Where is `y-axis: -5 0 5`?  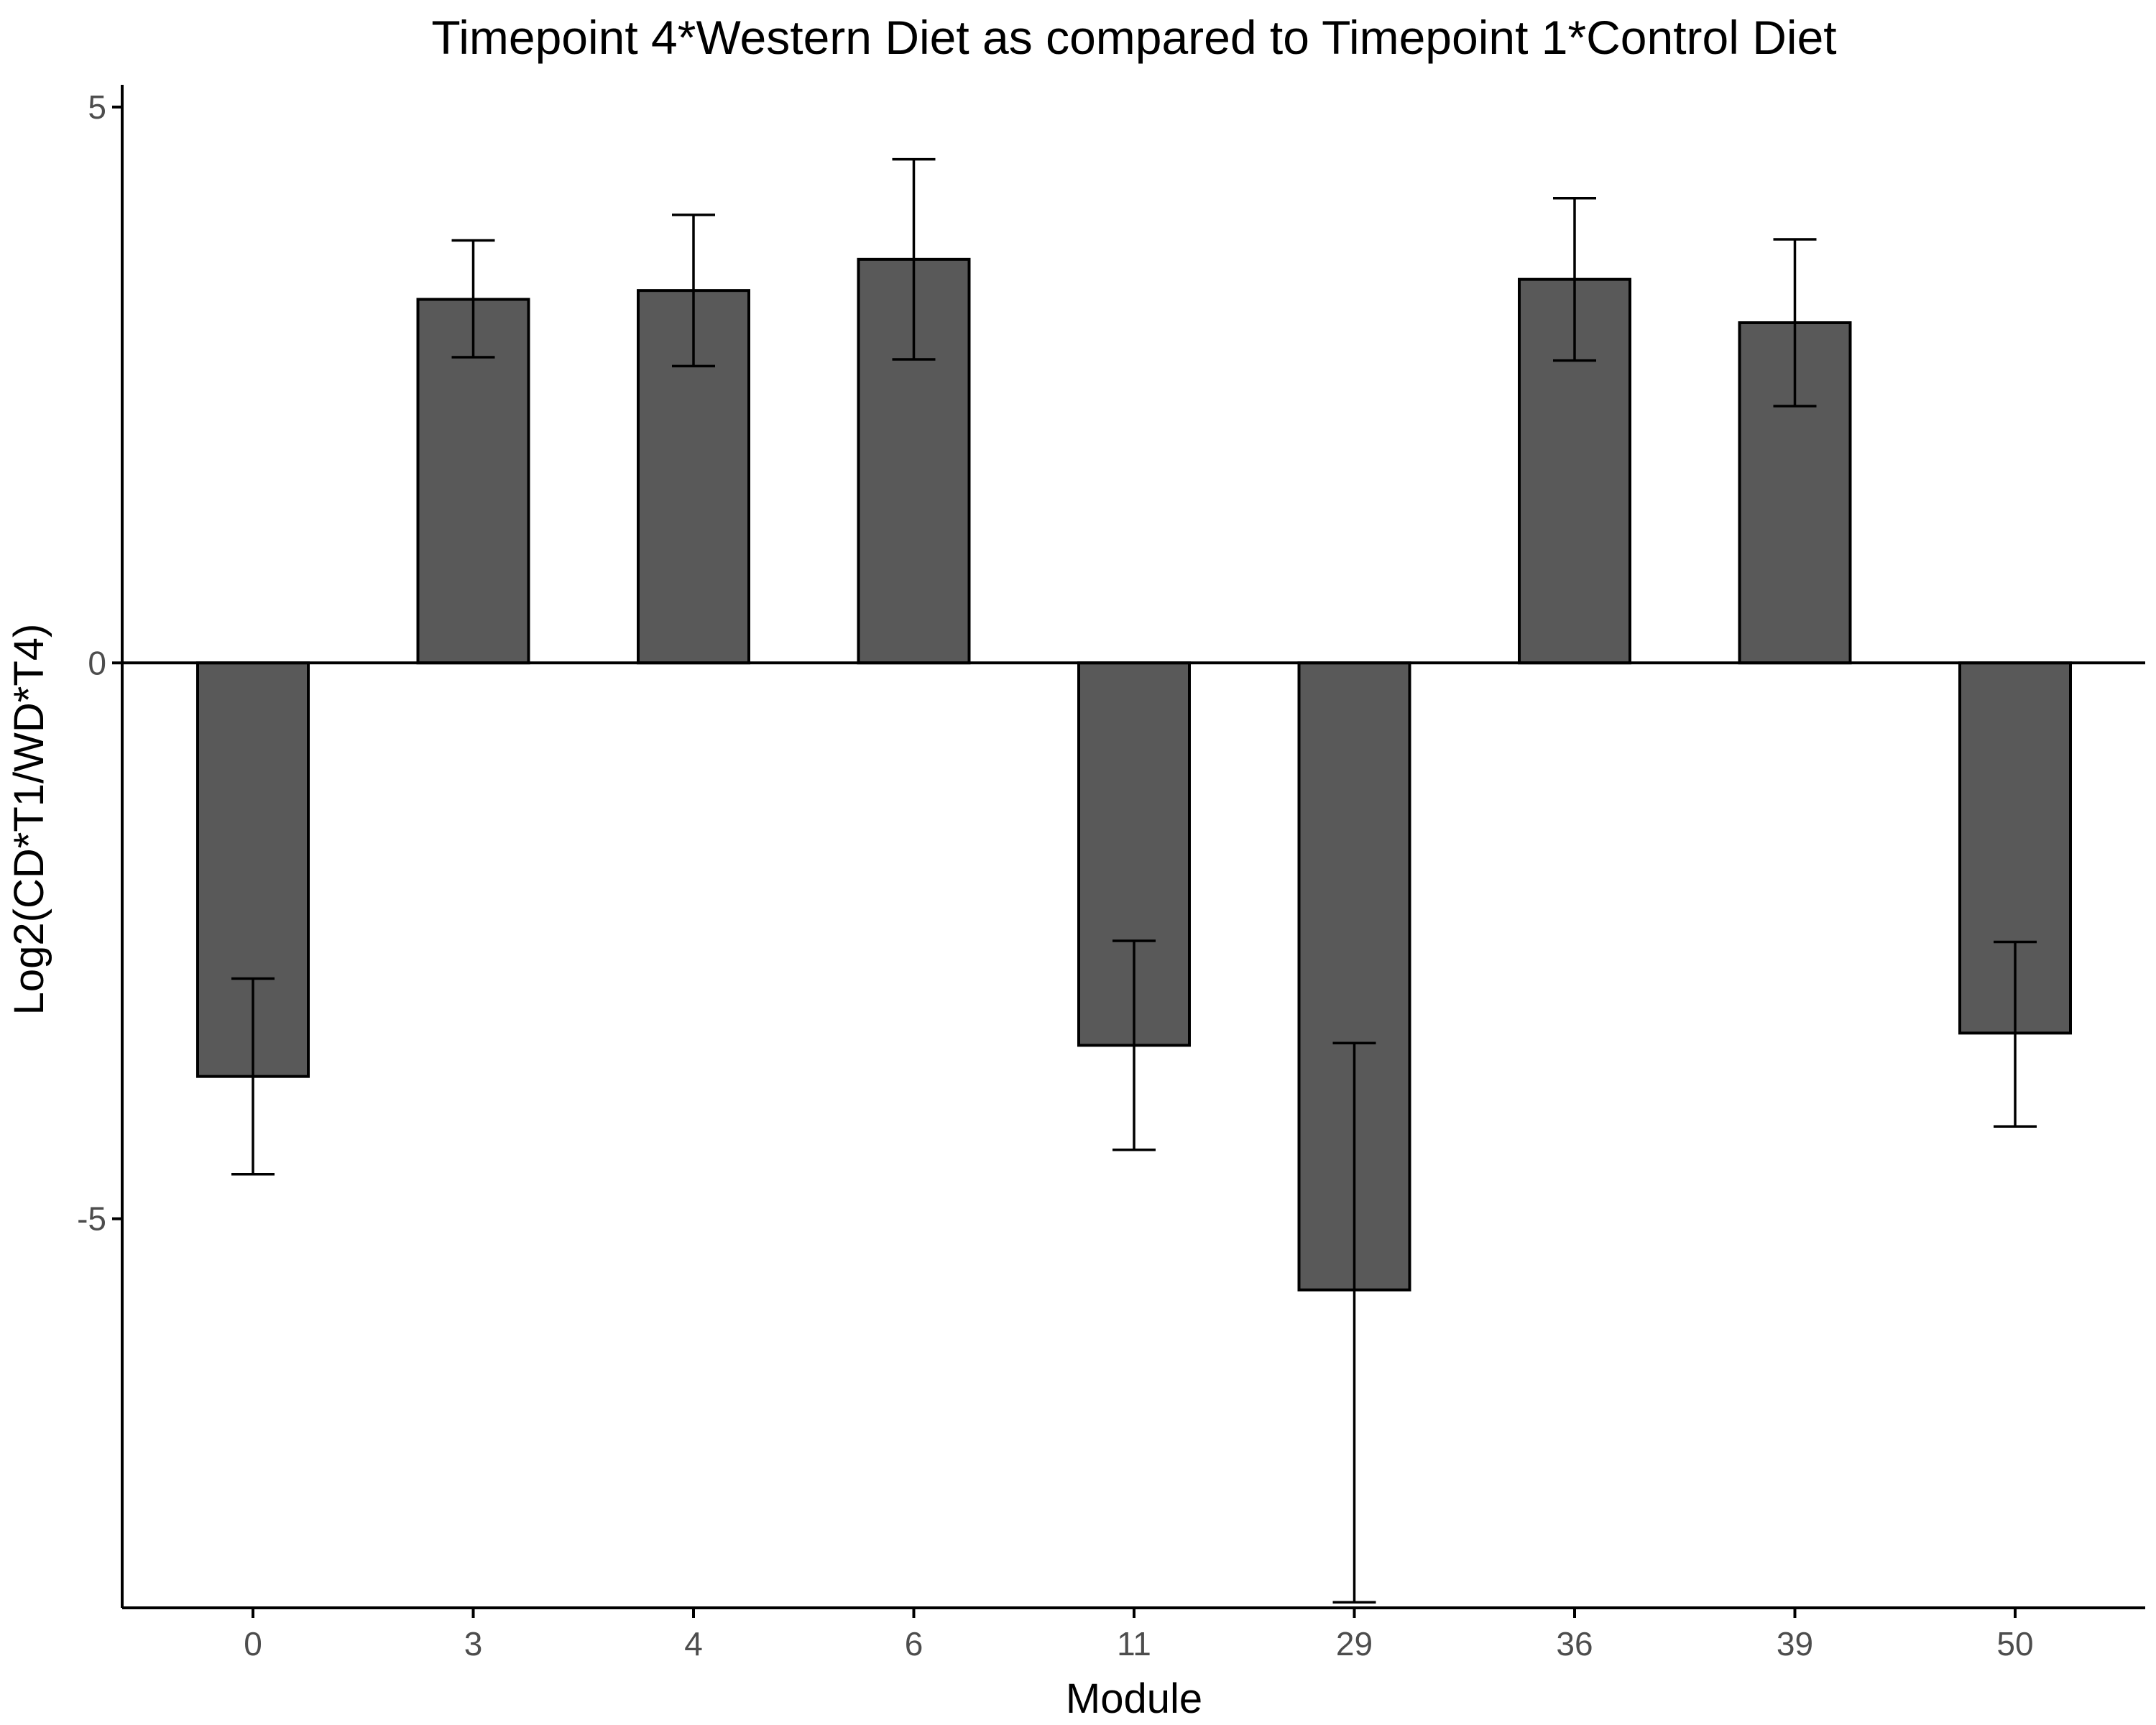
y-axis: -5 0 5 is located at coordinates (101, 846).